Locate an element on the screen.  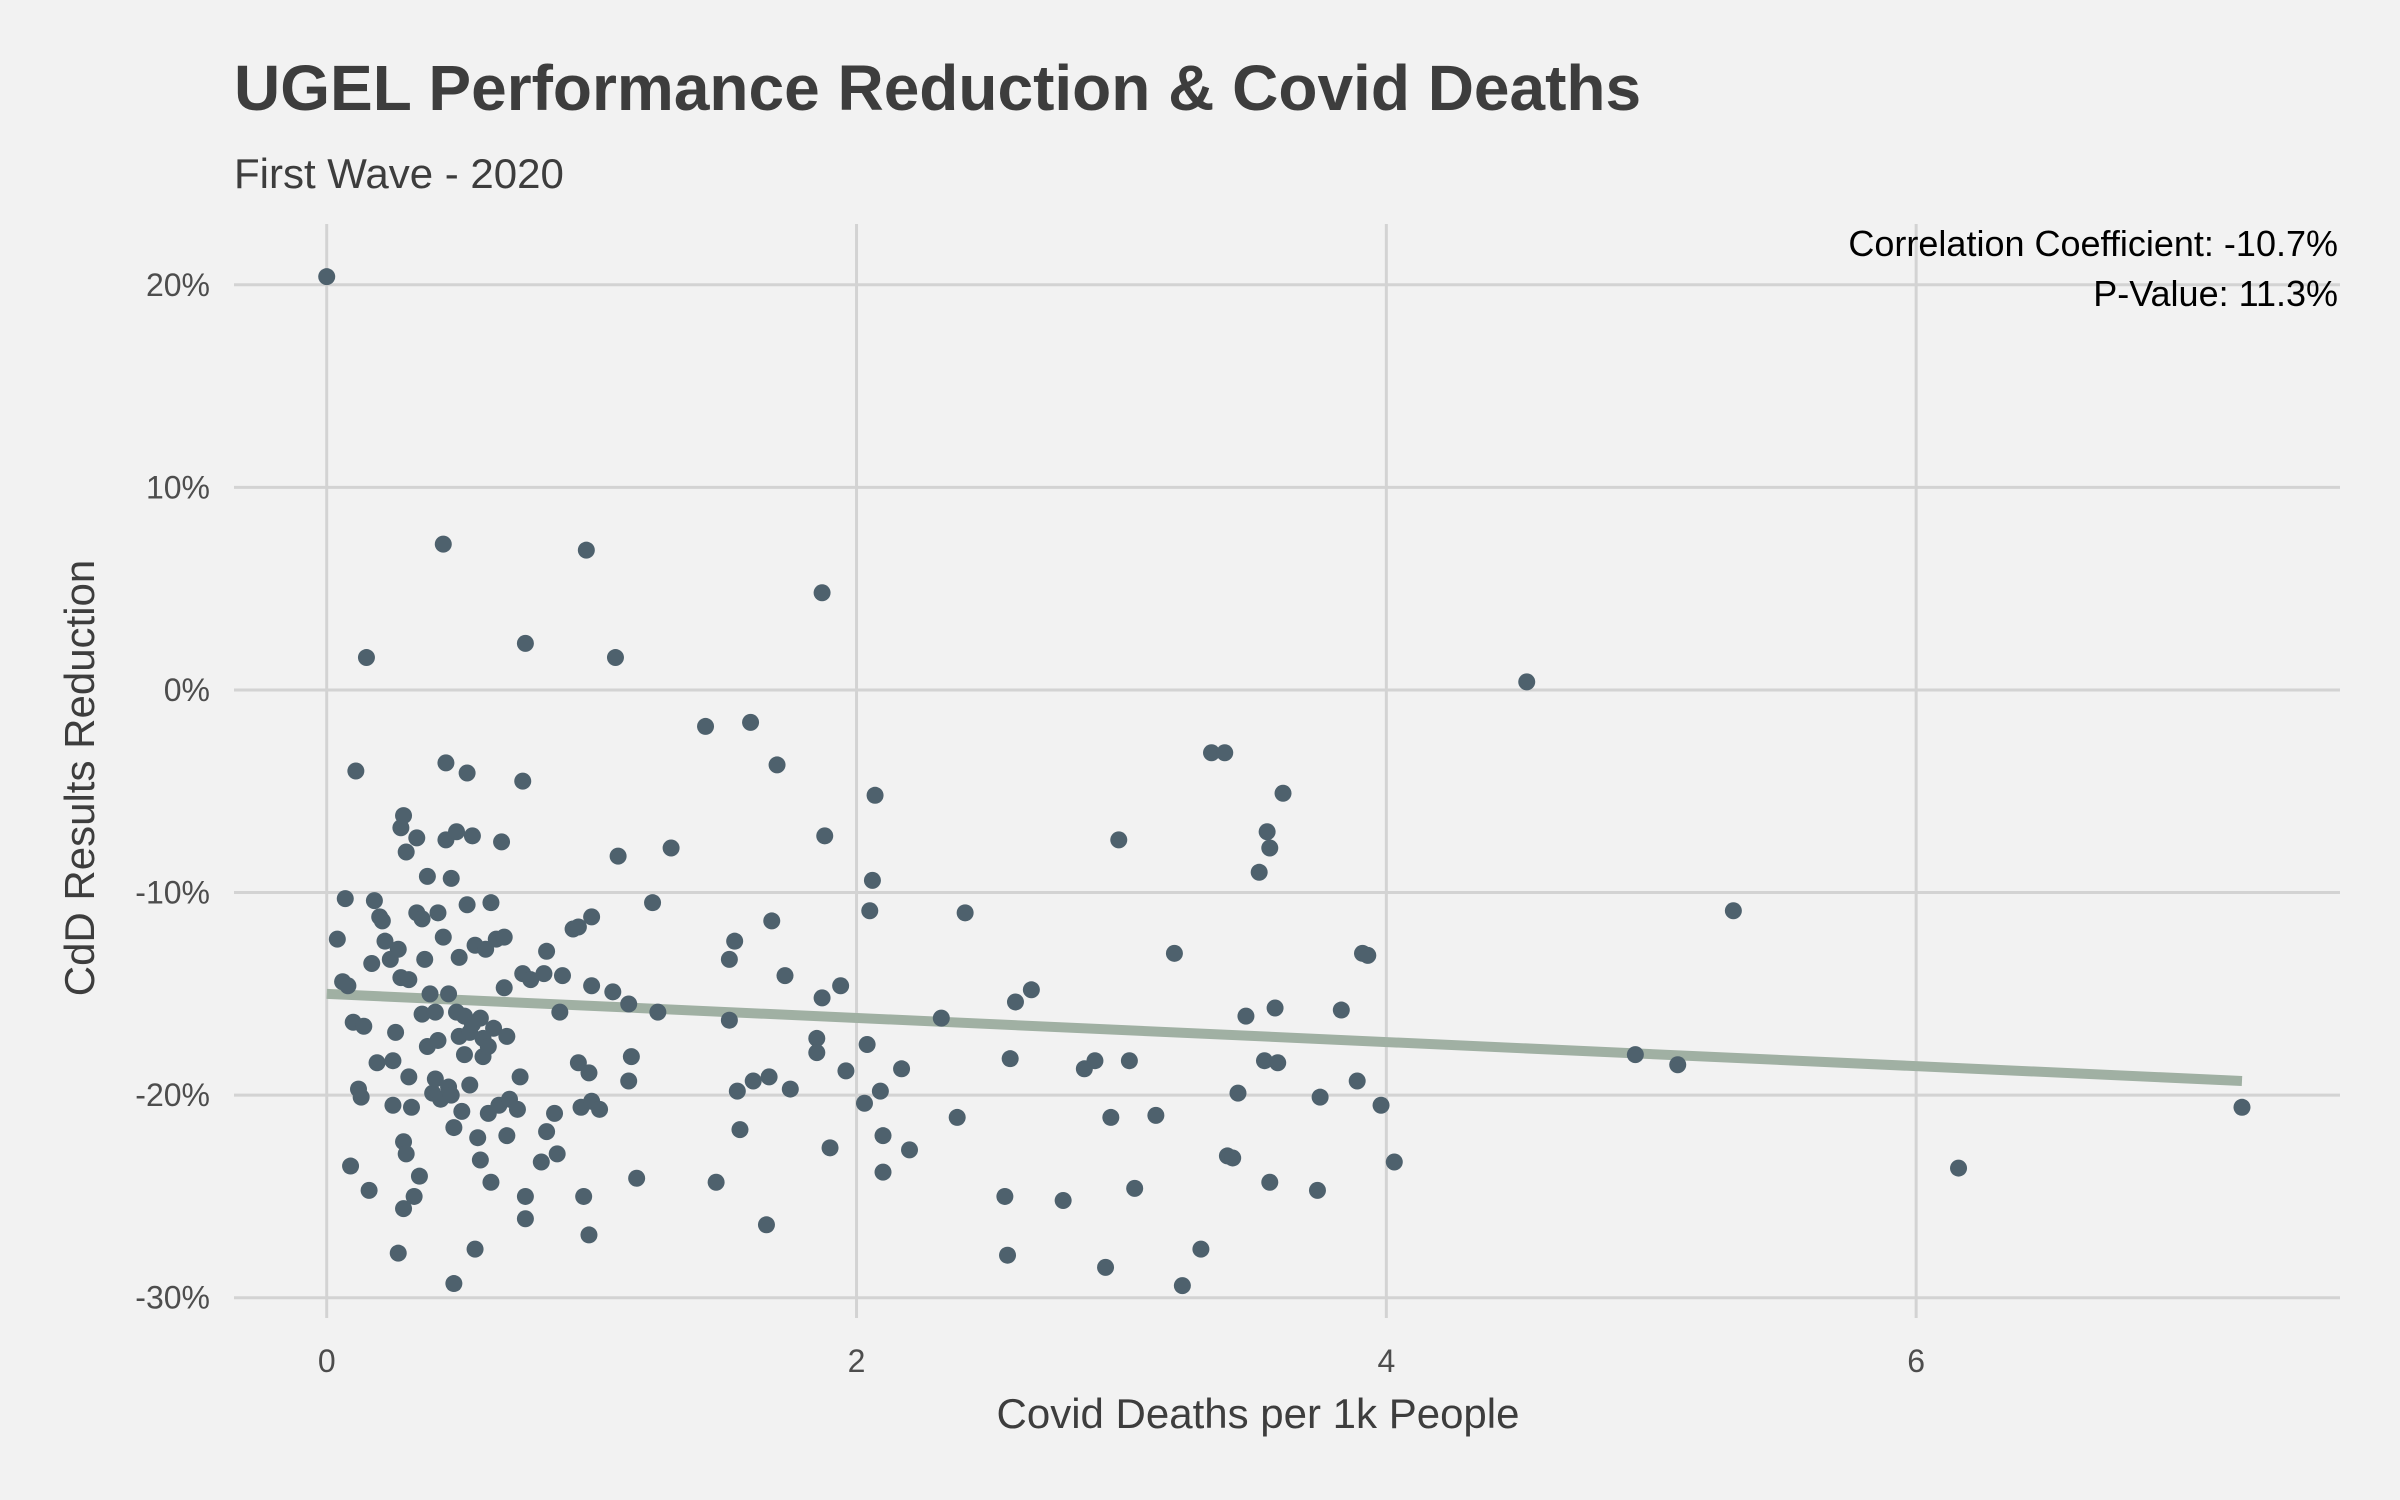
x-tick-label: 2 is located at coordinates (857, 1361).